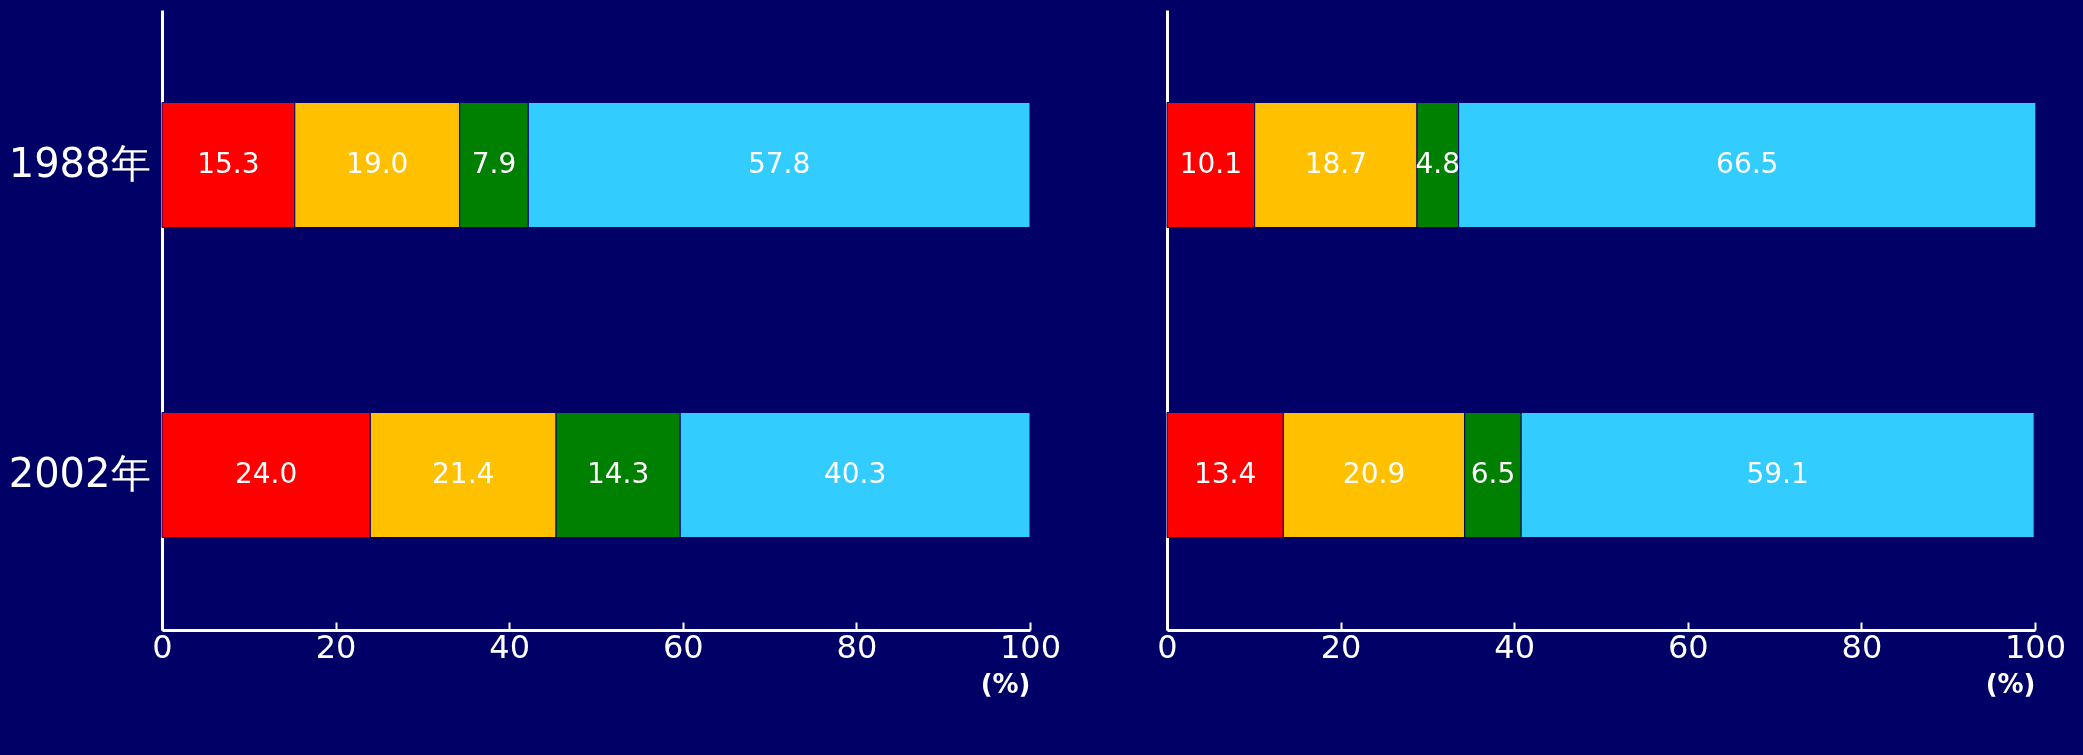 This screenshot has height=755, width=2083. I want to click on data-label: 10.1, so click(1211, 163).